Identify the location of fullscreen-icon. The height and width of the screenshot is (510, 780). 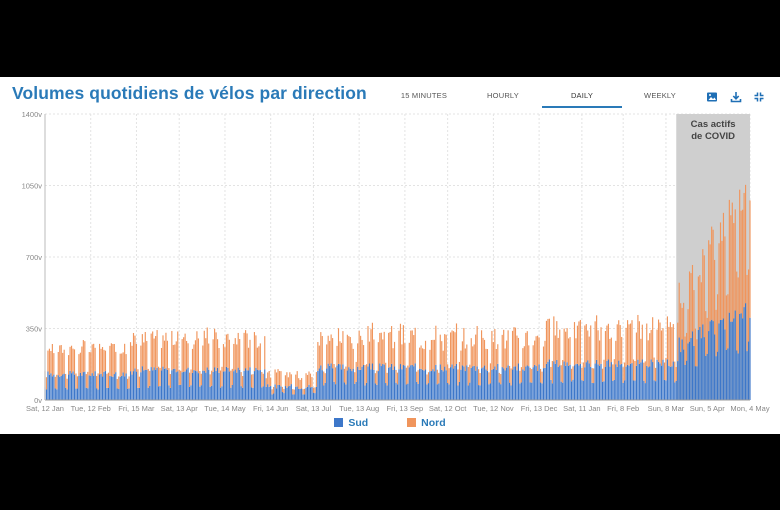
(759, 97).